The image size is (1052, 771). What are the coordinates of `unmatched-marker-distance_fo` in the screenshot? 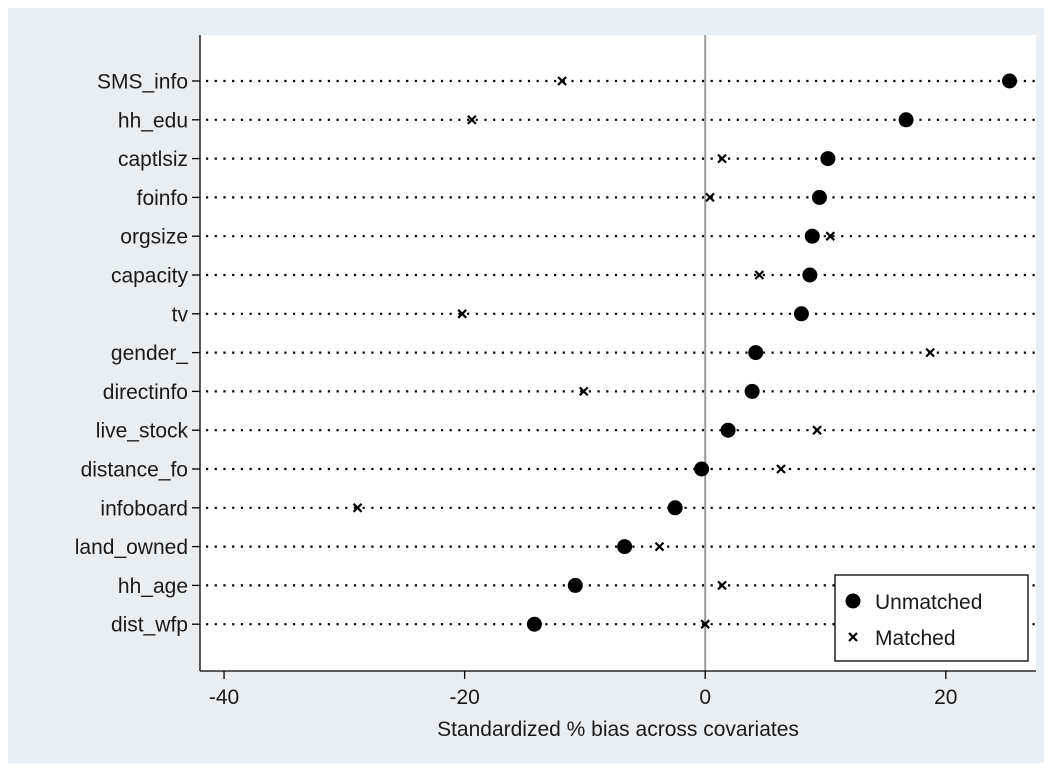 It's located at (702, 469).